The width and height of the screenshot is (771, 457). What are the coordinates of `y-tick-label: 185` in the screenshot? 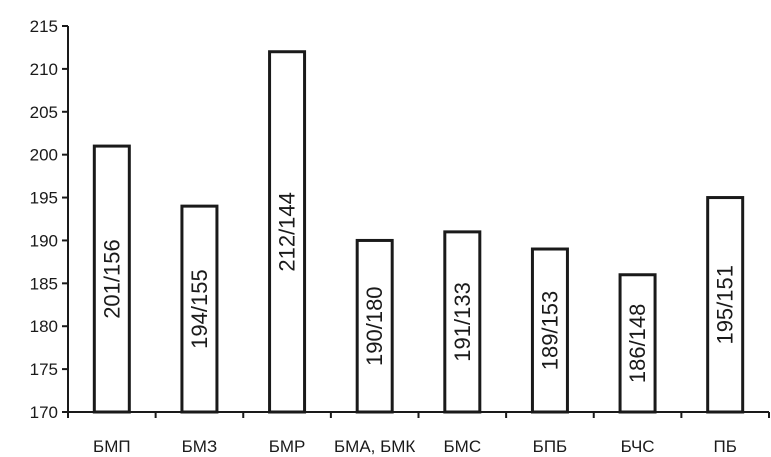 It's located at (44, 283).